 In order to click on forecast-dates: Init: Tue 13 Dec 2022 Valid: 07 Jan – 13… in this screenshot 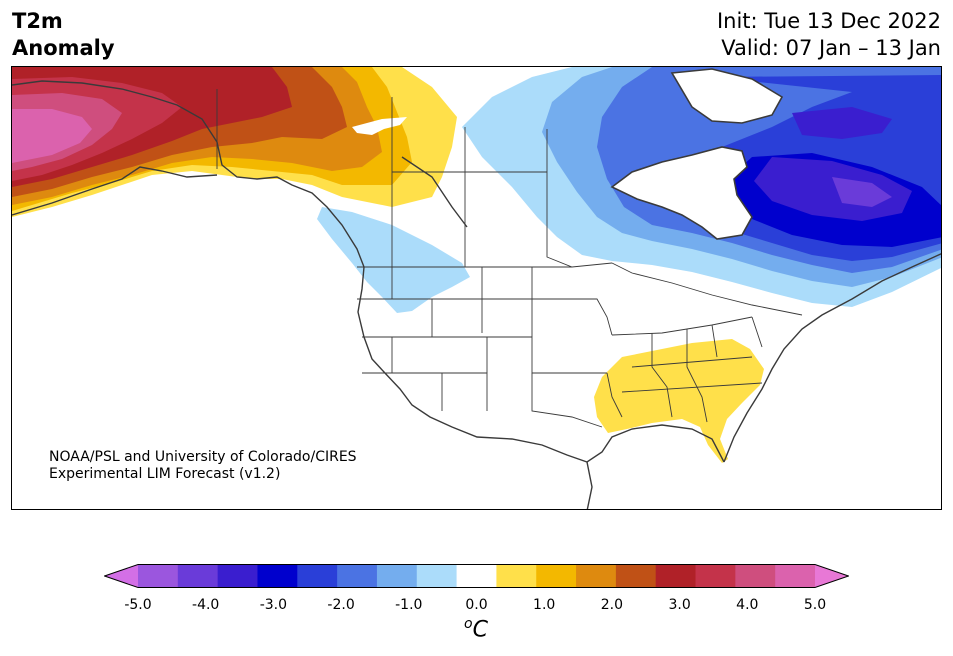, I will do `click(829, 35)`.